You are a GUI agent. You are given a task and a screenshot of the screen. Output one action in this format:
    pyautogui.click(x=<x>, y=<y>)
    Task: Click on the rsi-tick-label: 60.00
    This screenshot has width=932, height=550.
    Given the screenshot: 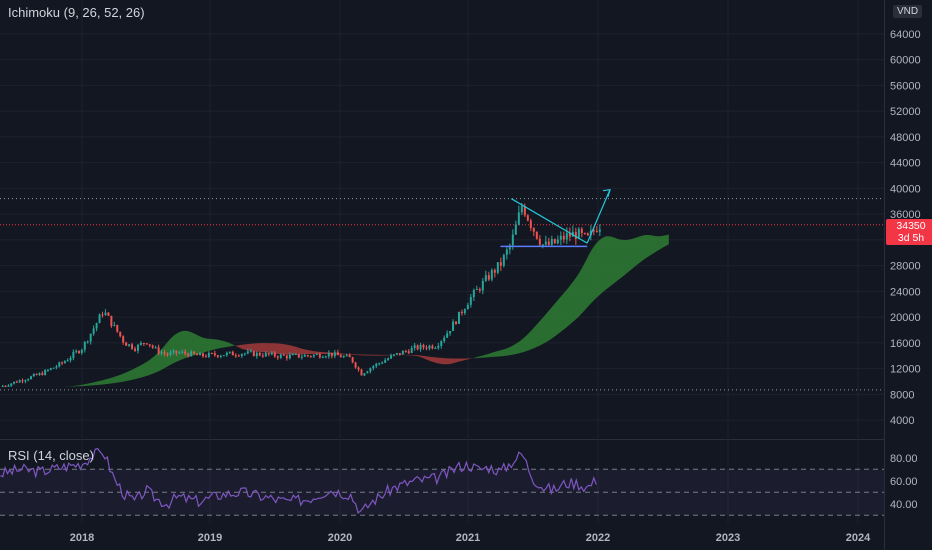 What is the action you would take?
    pyautogui.click(x=904, y=482)
    